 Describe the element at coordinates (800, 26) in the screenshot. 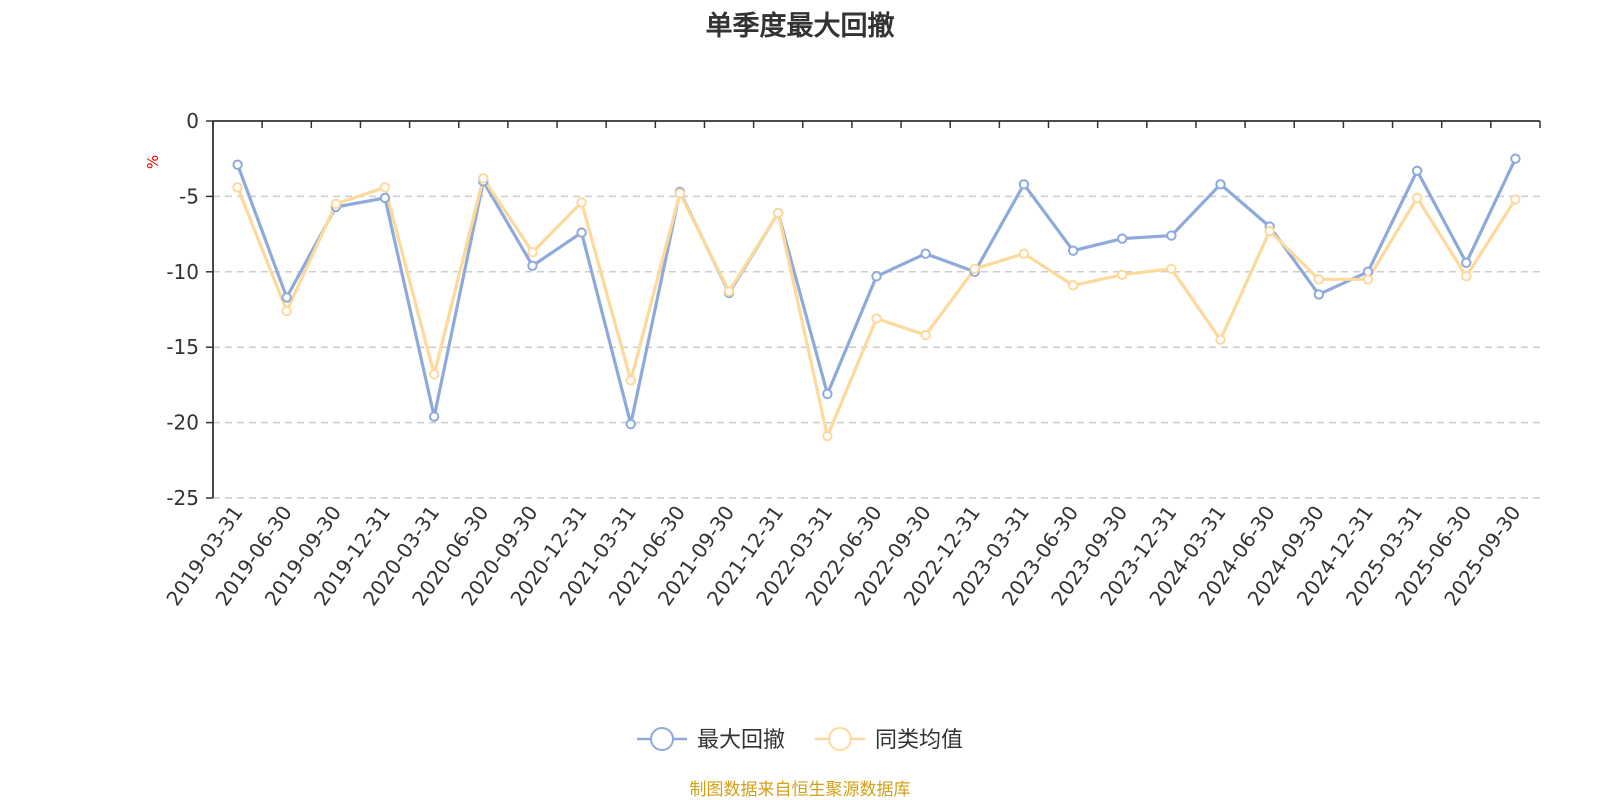

I see `chart-title: 单季度最大回撤` at that location.